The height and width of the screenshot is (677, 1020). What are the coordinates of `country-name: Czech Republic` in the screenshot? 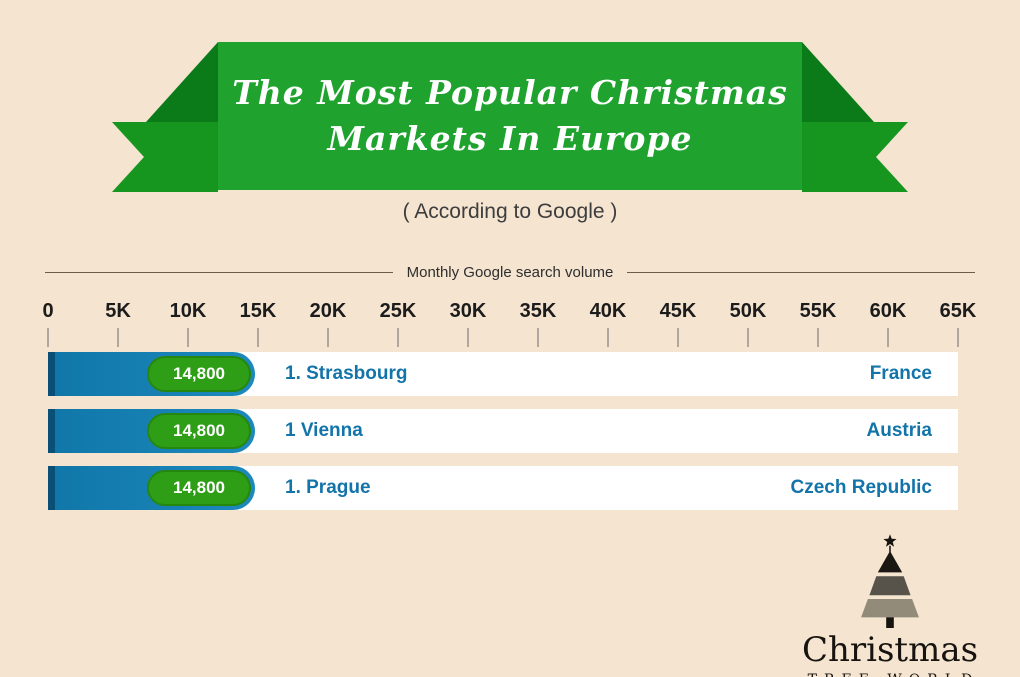 It's located at (861, 487).